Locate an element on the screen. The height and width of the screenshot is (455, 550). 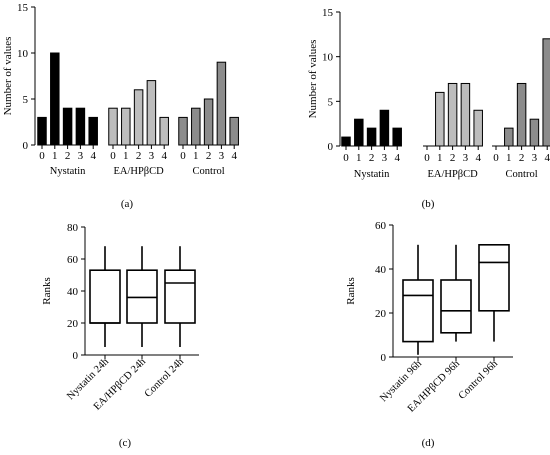
x-tick-label: Control 24h is located at coordinates (165, 378).